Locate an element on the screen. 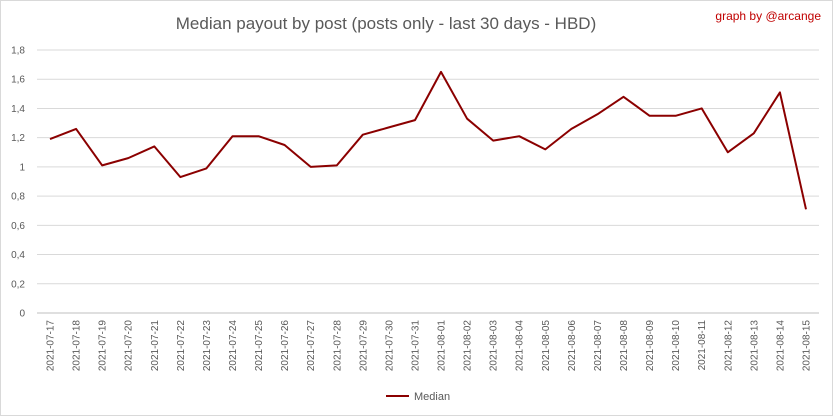 The image size is (833, 416). y-tick-label: 0,4 is located at coordinates (18, 255).